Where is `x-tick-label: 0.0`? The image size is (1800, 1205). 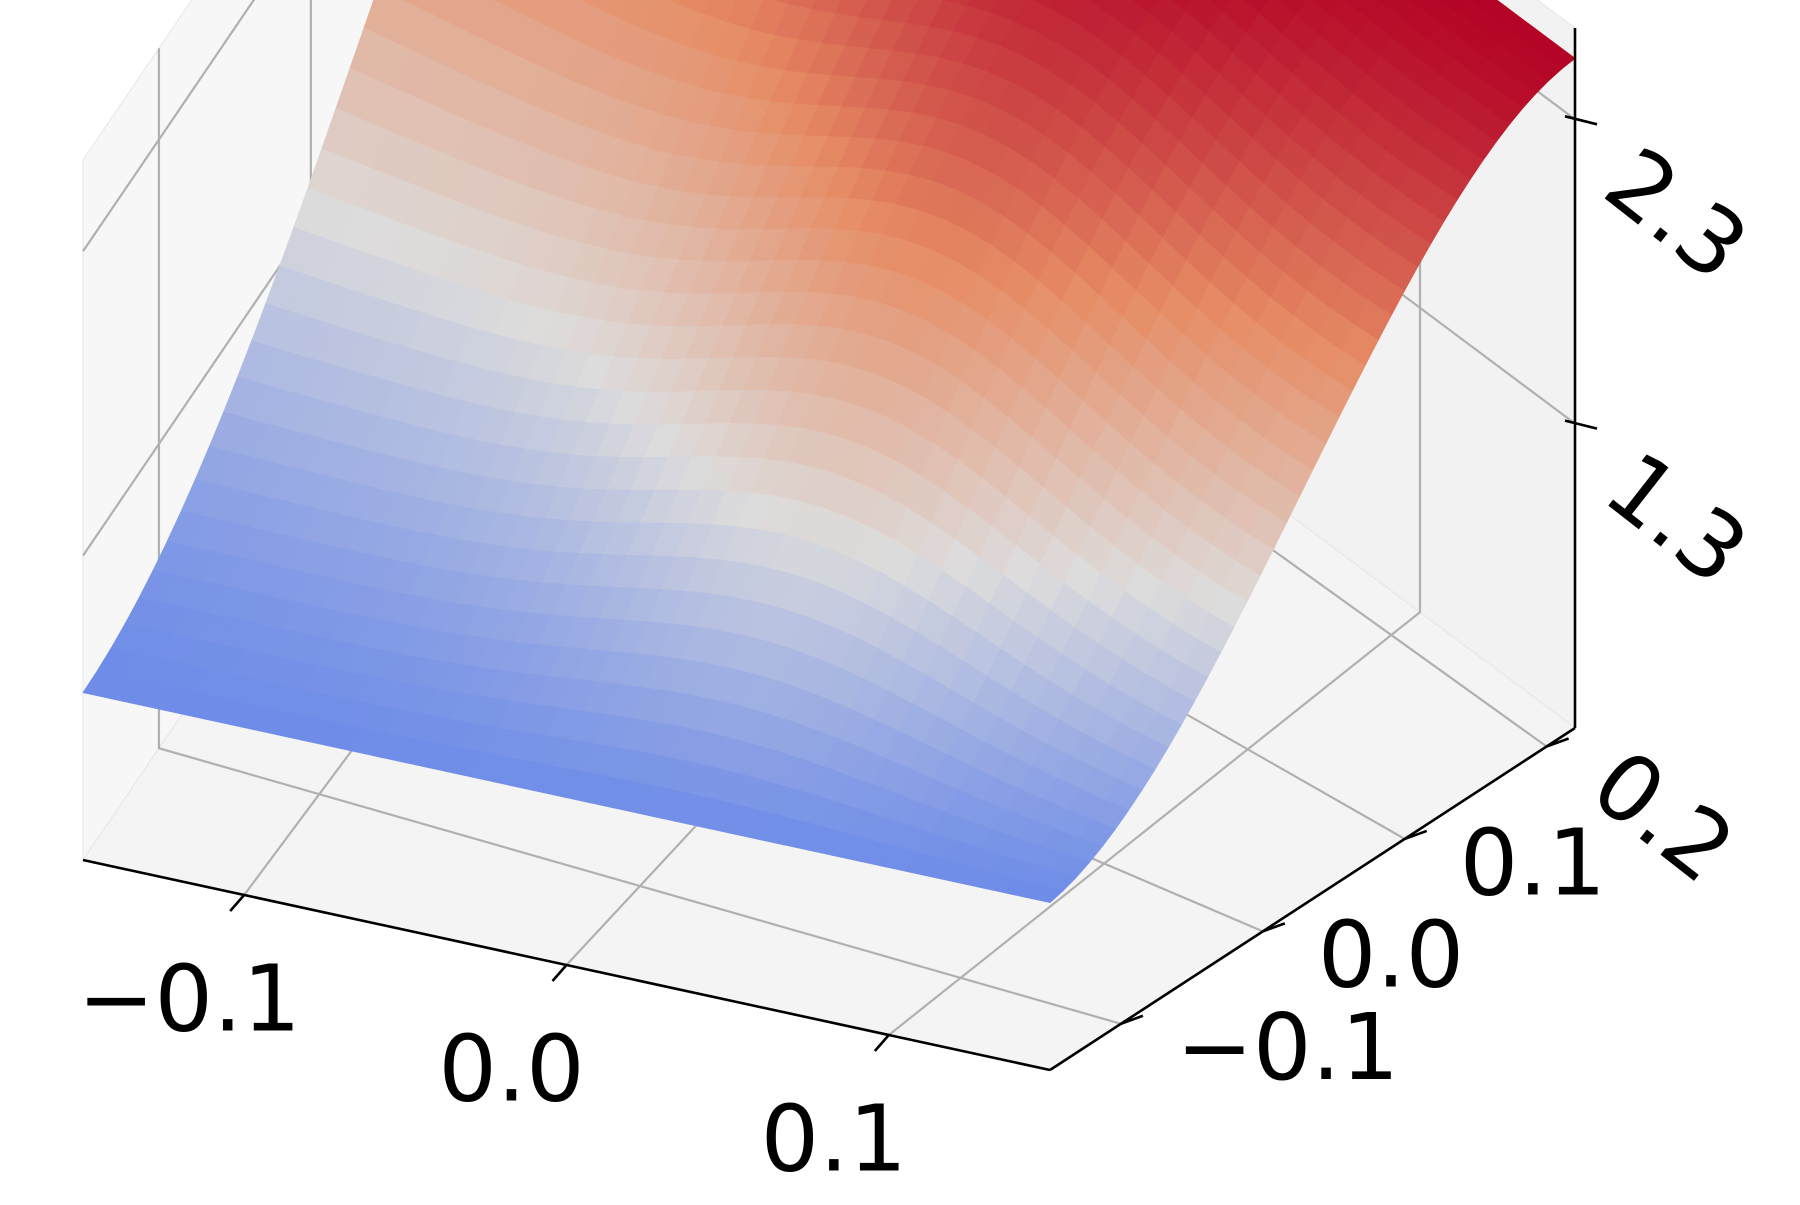
x-tick-label: 0.0 is located at coordinates (511, 1068).